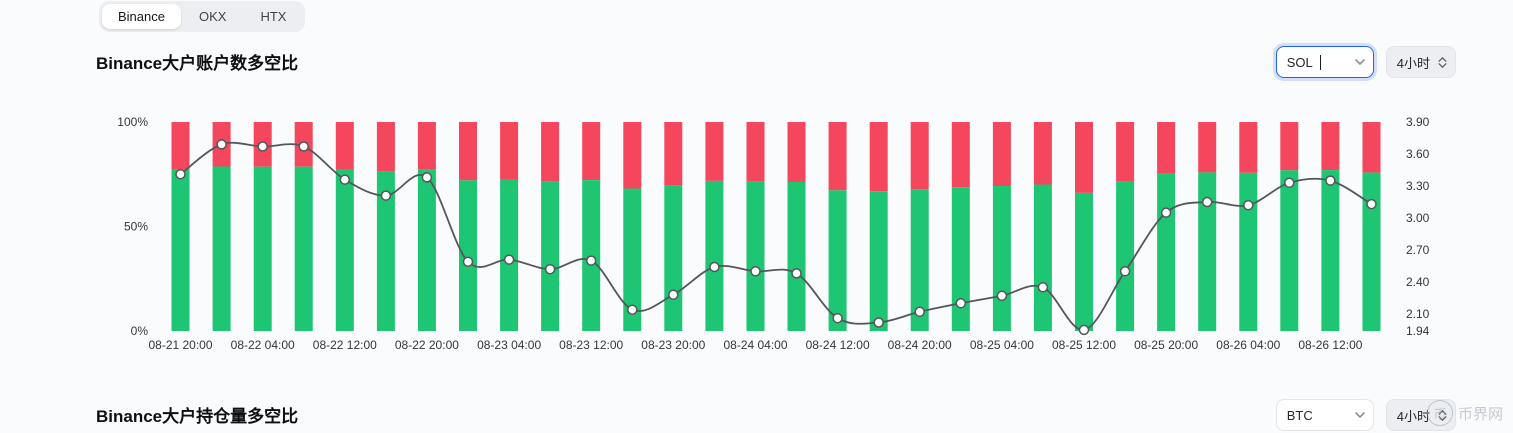  I want to click on svg-text: 08-23 04:00, so click(509, 345).